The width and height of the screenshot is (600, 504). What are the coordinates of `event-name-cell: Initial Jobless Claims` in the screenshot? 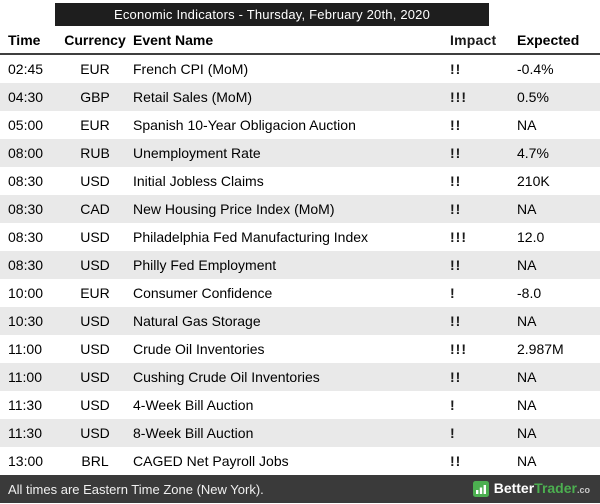 It's located at (198, 181).